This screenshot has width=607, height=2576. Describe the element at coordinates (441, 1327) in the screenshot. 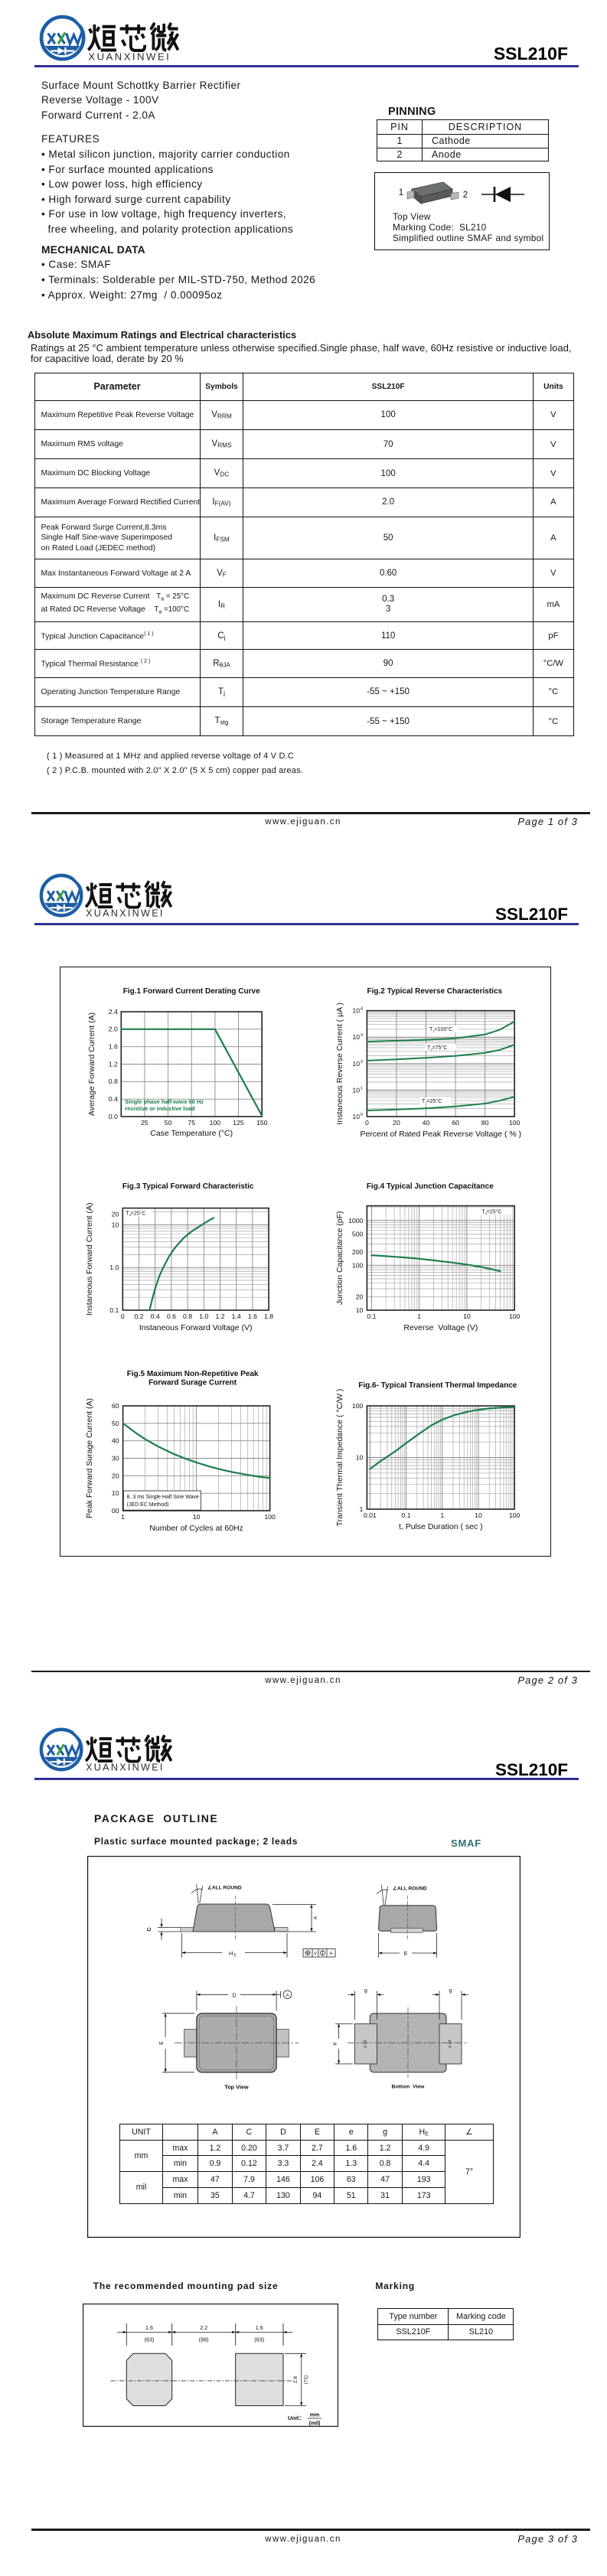

I see `svg-text: Reverse Voltage (V)` at that location.